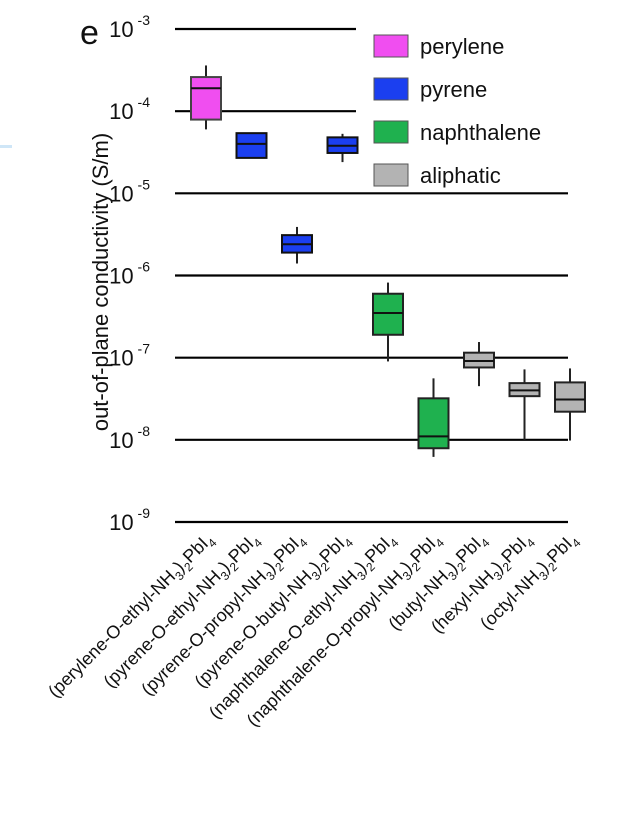 The height and width of the screenshot is (818, 636). I want to click on y-axis-label: out-of-plane conductivity (S/m), so click(100, 282).